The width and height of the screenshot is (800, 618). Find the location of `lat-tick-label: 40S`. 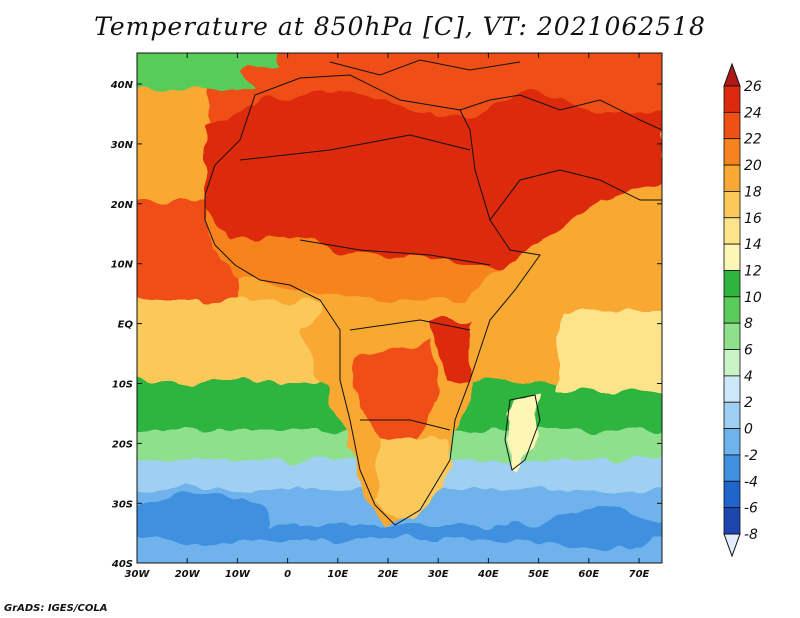

lat-tick-label: 40S is located at coordinates (122, 564).